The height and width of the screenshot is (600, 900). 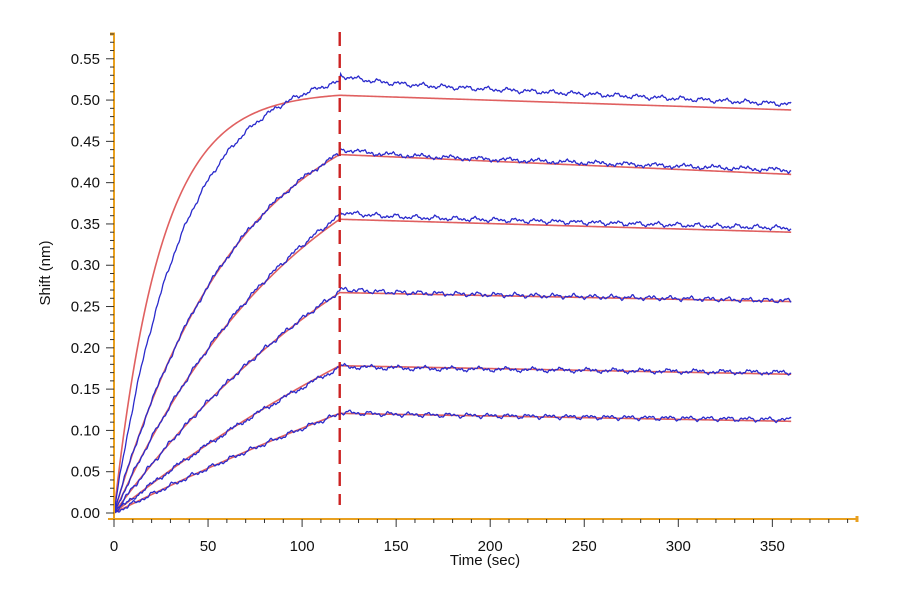 What do you see at coordinates (396, 546) in the screenshot?
I see `x-tick-label: 150` at bounding box center [396, 546].